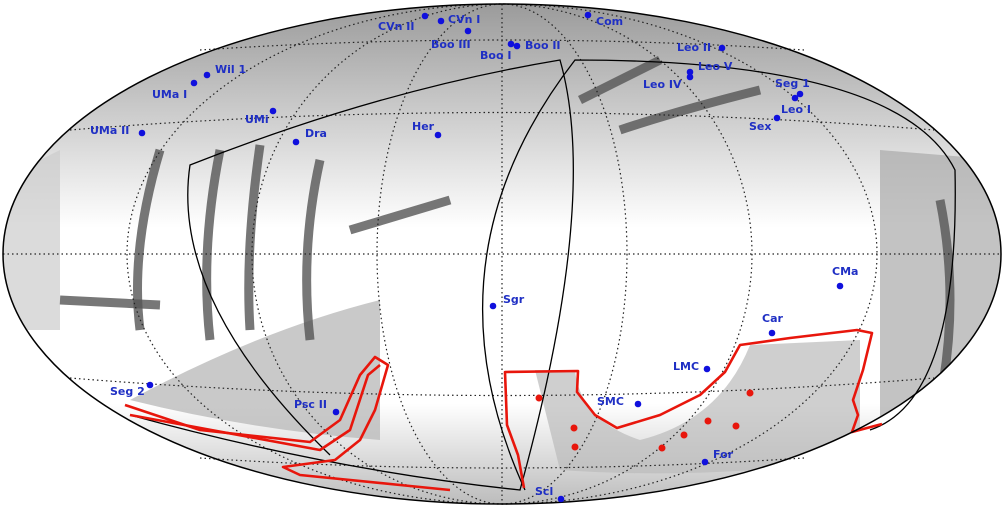 The height and width of the screenshot is (506, 1003). Describe the element at coordinates (257, 119) in the screenshot. I see `galaxy-label: UMi` at that location.